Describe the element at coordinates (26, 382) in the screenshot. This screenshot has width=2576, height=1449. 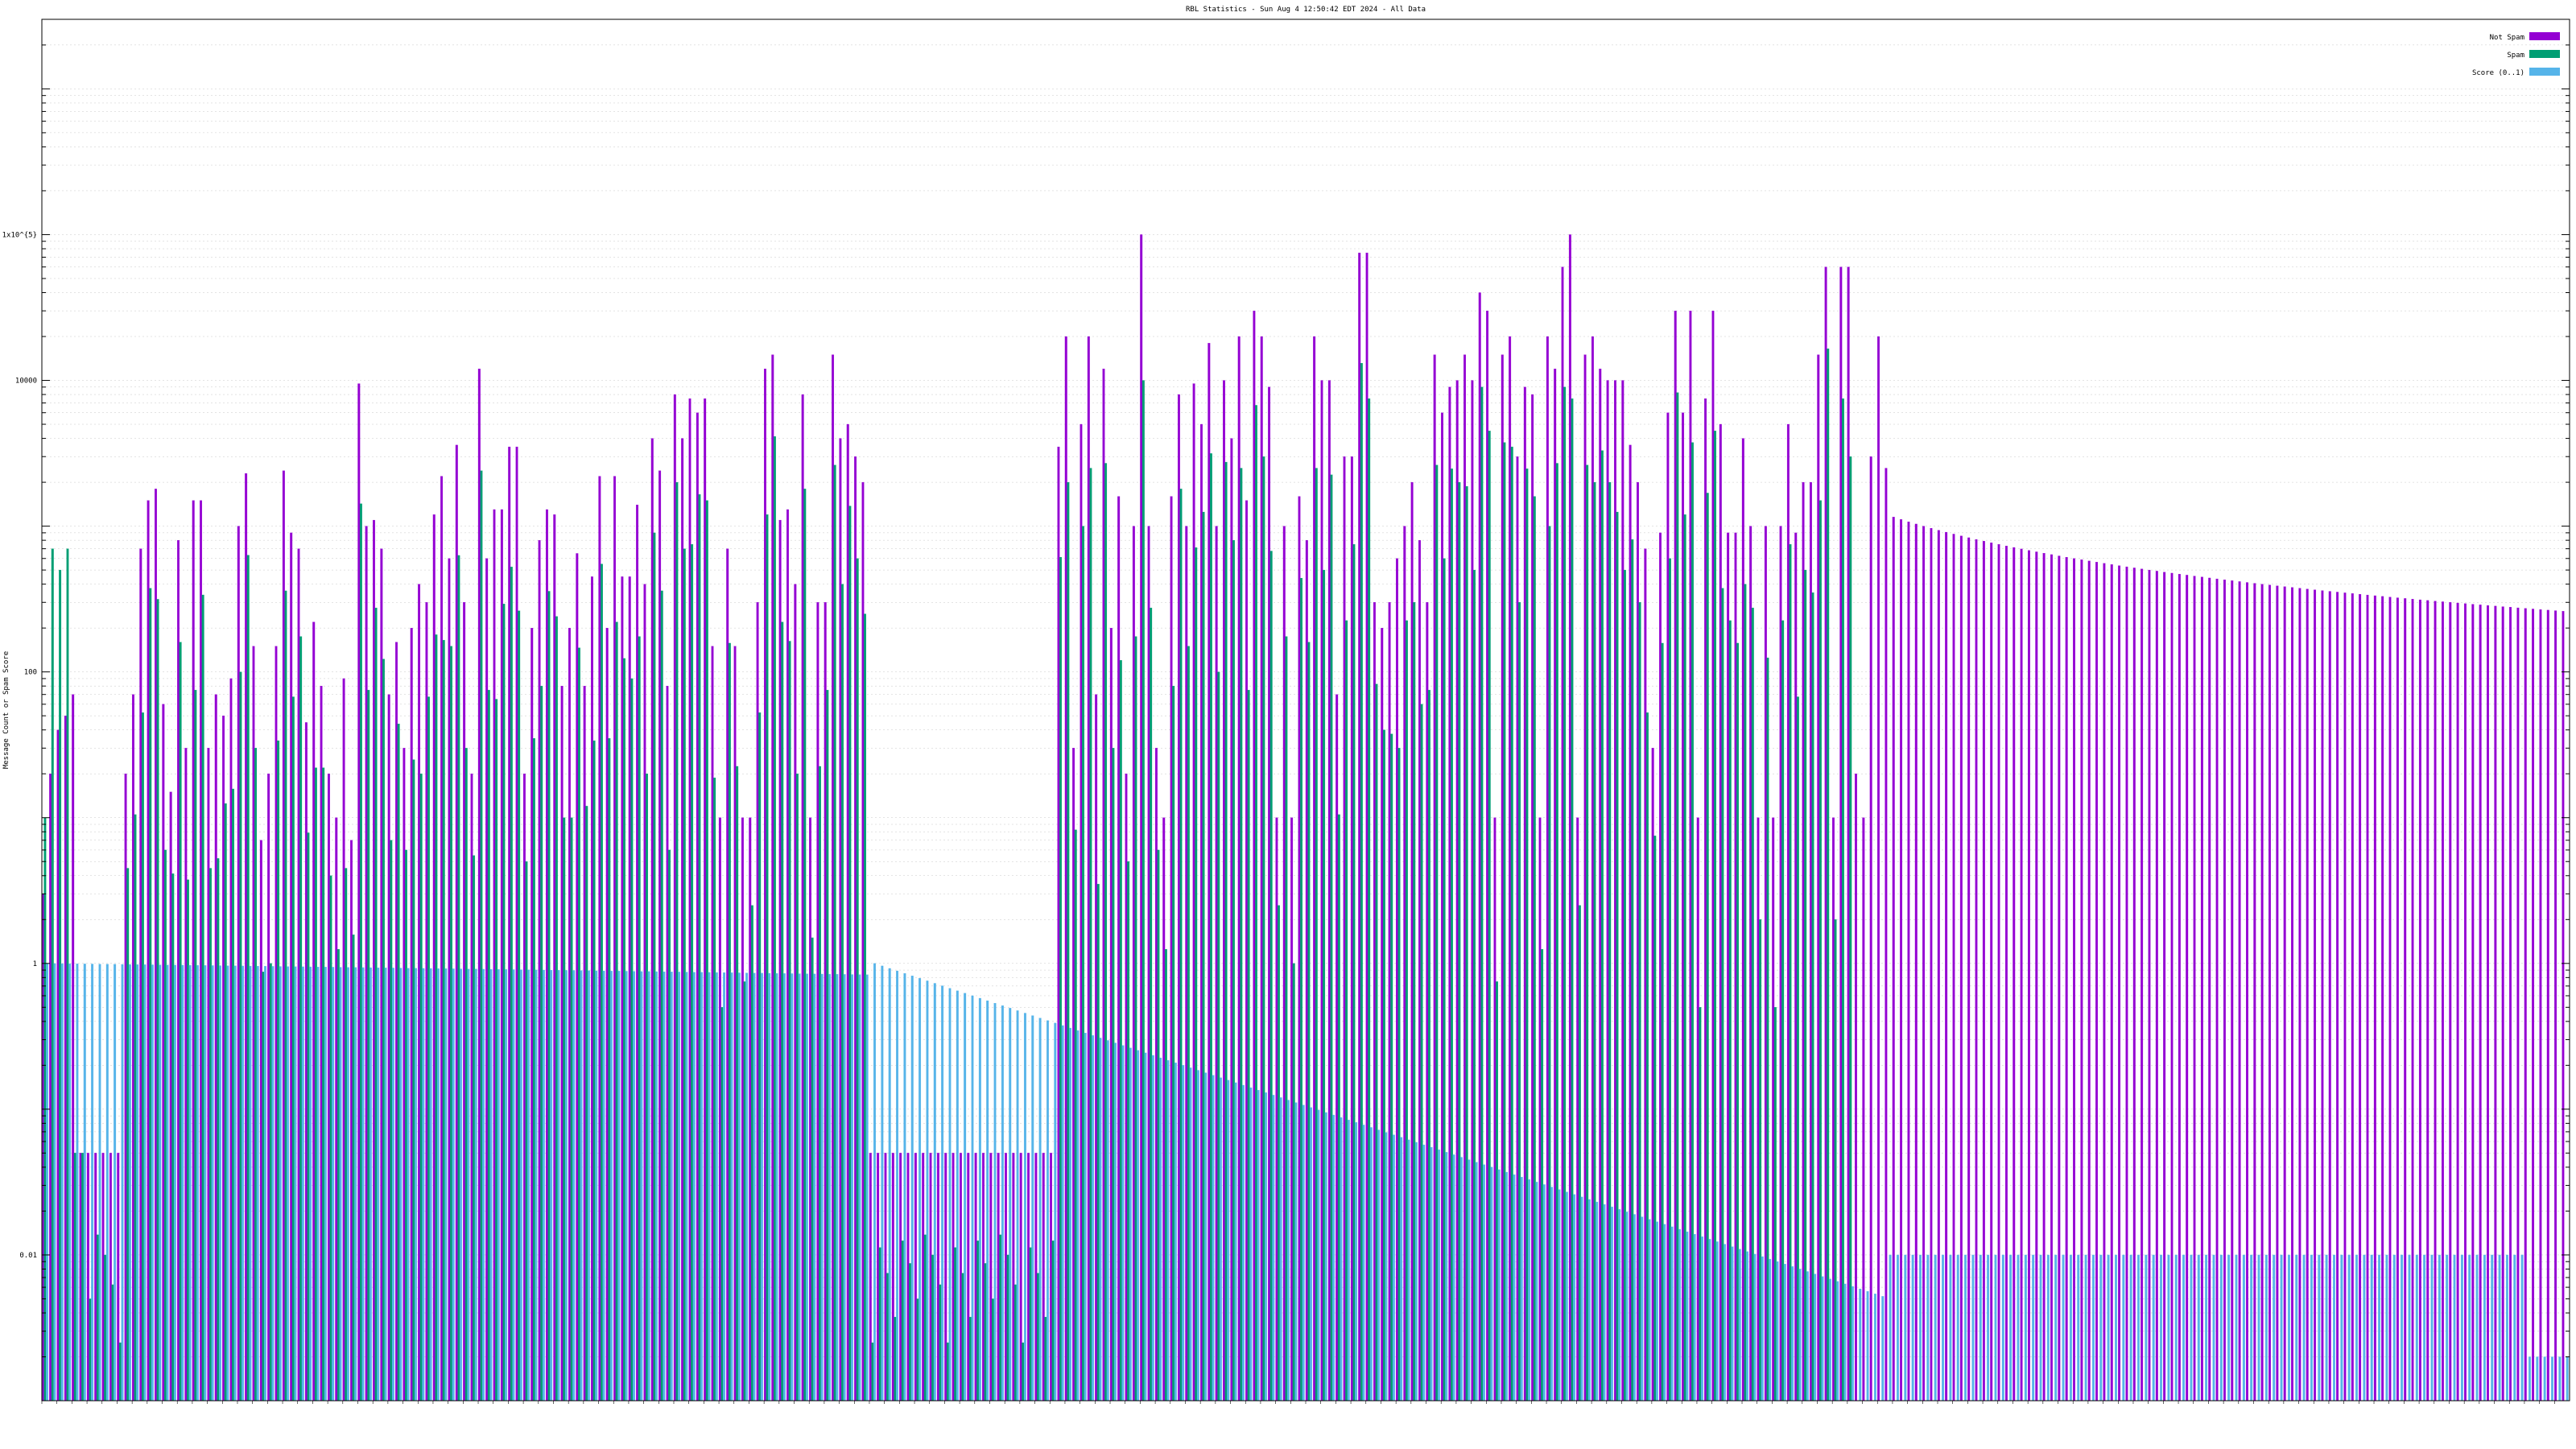
I see `y-tick-label: 10000` at that location.